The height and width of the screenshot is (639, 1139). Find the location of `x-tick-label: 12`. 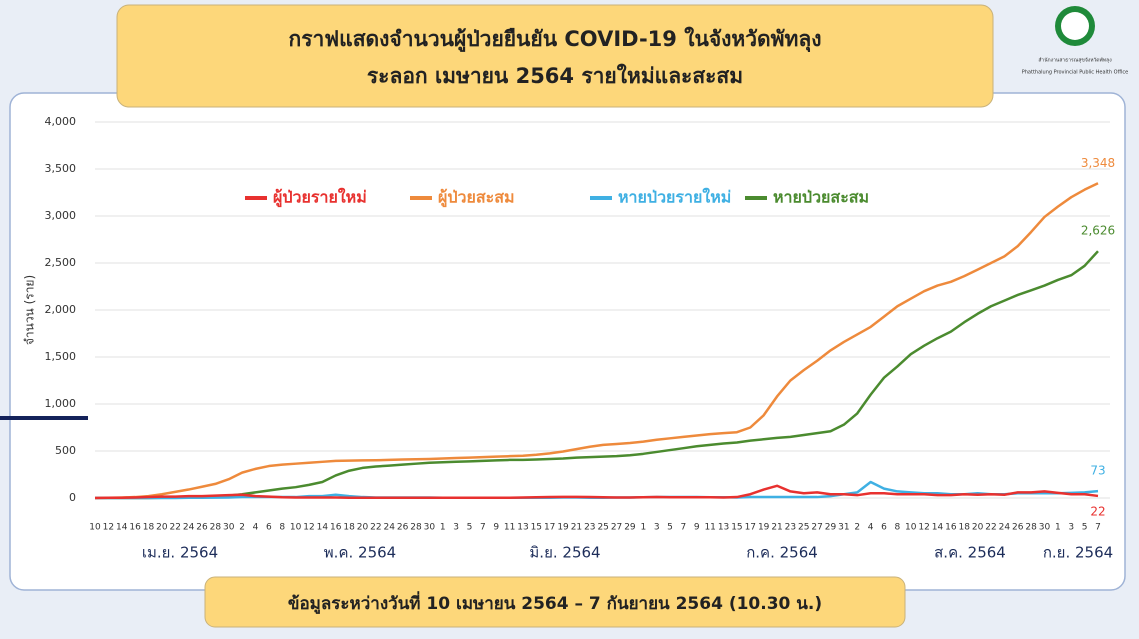

x-tick-label: 12 is located at coordinates (308, 528).